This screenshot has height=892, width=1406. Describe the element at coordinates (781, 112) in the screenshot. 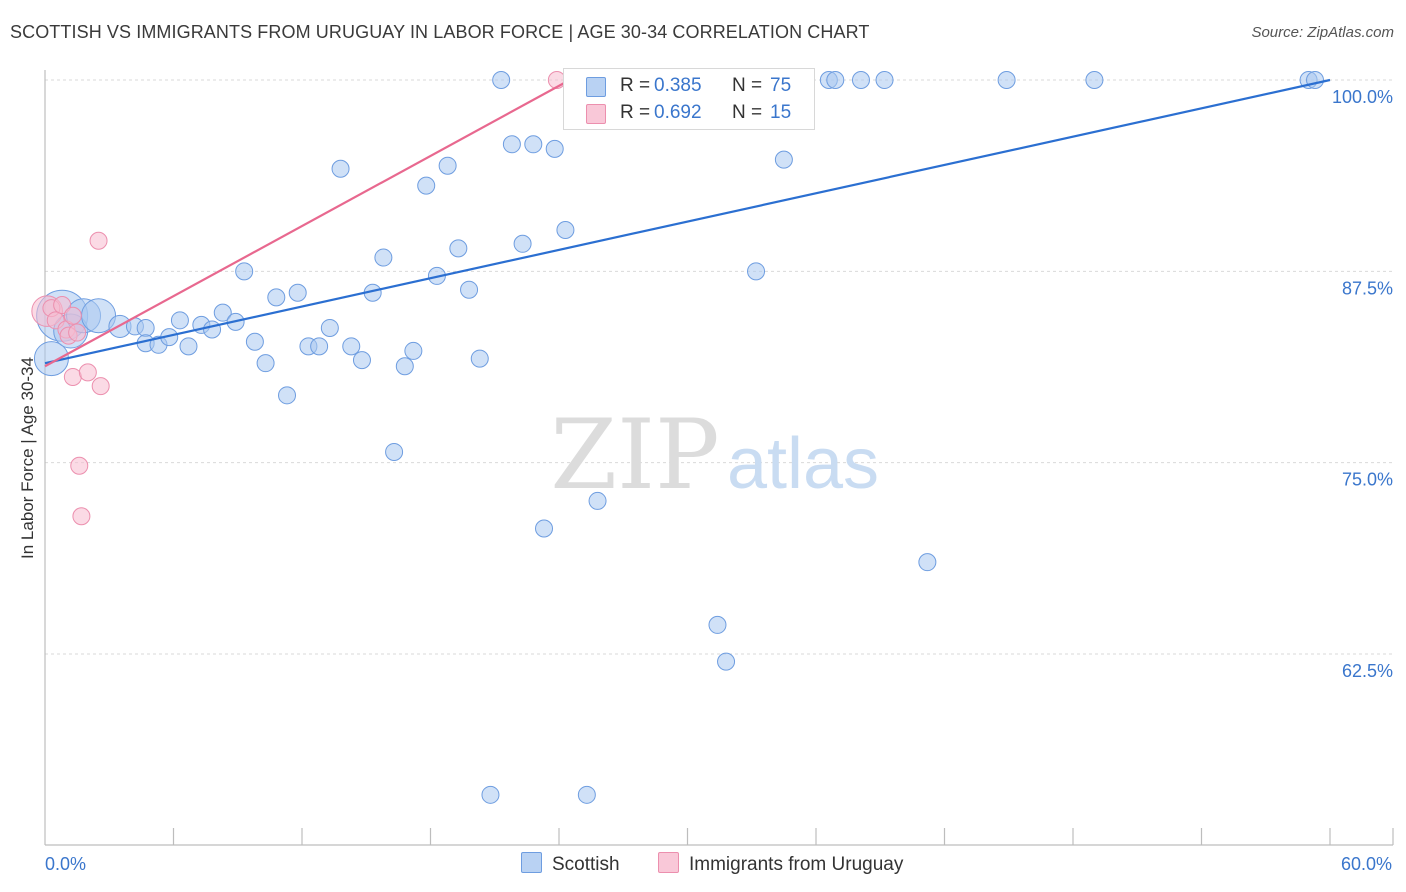

I see `legend-n-value: 15` at that location.